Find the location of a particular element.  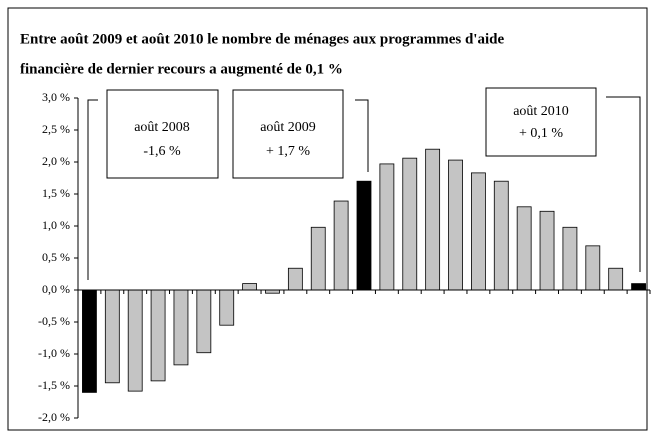

annotation-text: août 2010 is located at coordinates (541, 111).